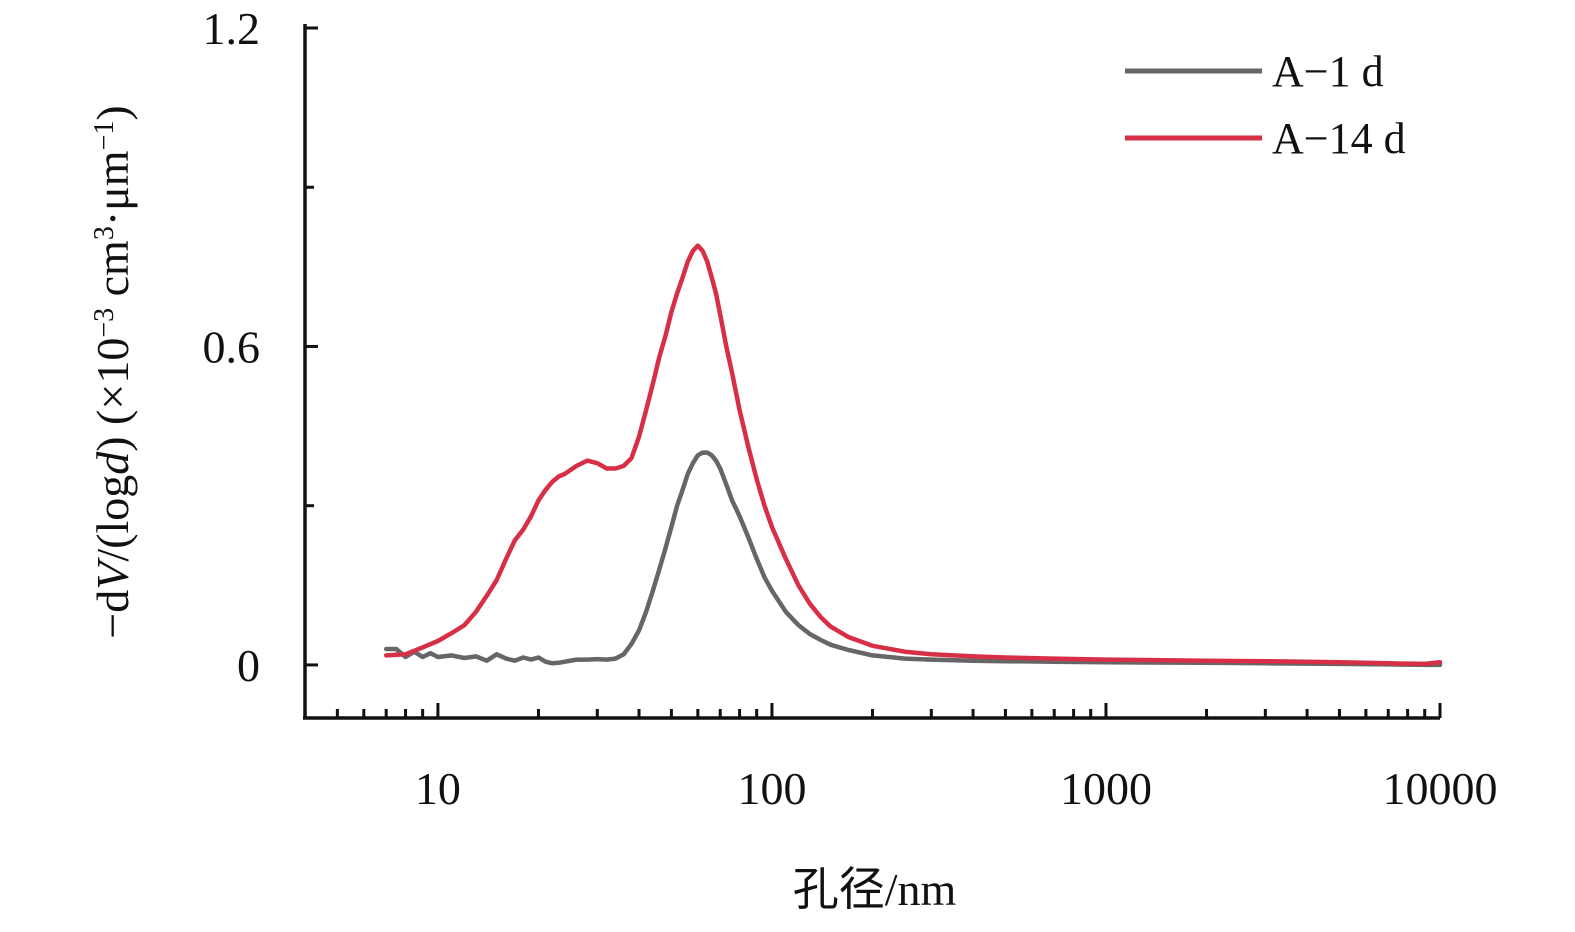 The image size is (1575, 932). What do you see at coordinates (1440, 788) in the screenshot?
I see `x-tick-label: 10000` at bounding box center [1440, 788].